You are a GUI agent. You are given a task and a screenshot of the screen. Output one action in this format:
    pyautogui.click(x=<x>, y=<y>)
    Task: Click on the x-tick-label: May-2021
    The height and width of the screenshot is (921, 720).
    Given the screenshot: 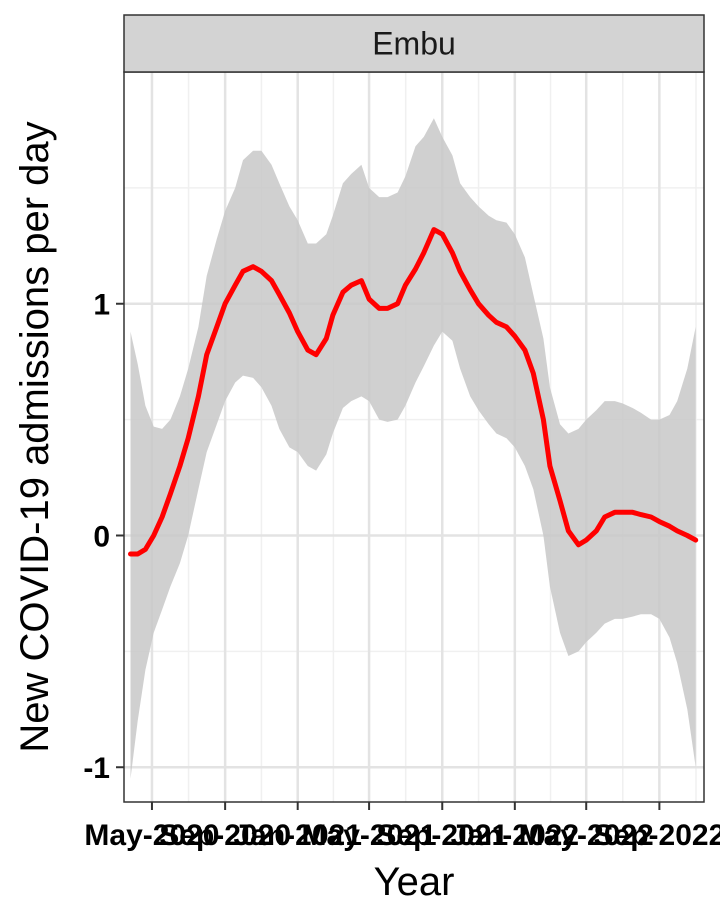 What is the action you would take?
    pyautogui.click(x=369, y=835)
    